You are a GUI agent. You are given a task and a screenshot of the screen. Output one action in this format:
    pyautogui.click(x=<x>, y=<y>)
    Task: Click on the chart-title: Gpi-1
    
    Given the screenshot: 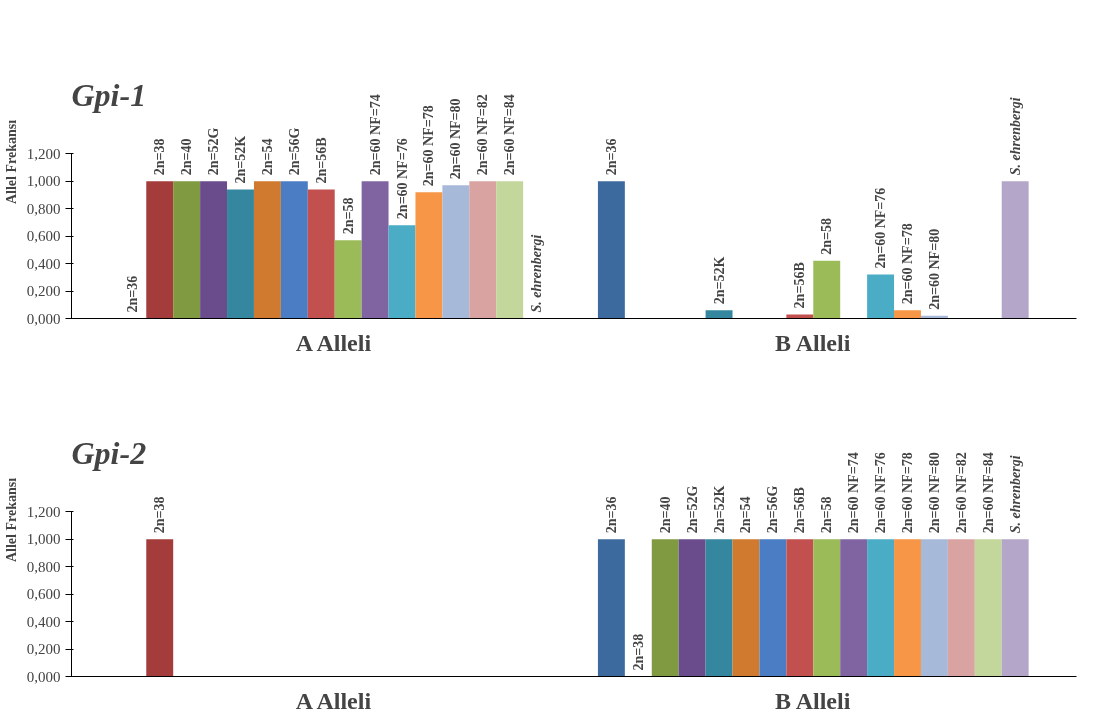 What is the action you would take?
    pyautogui.click(x=109, y=94)
    